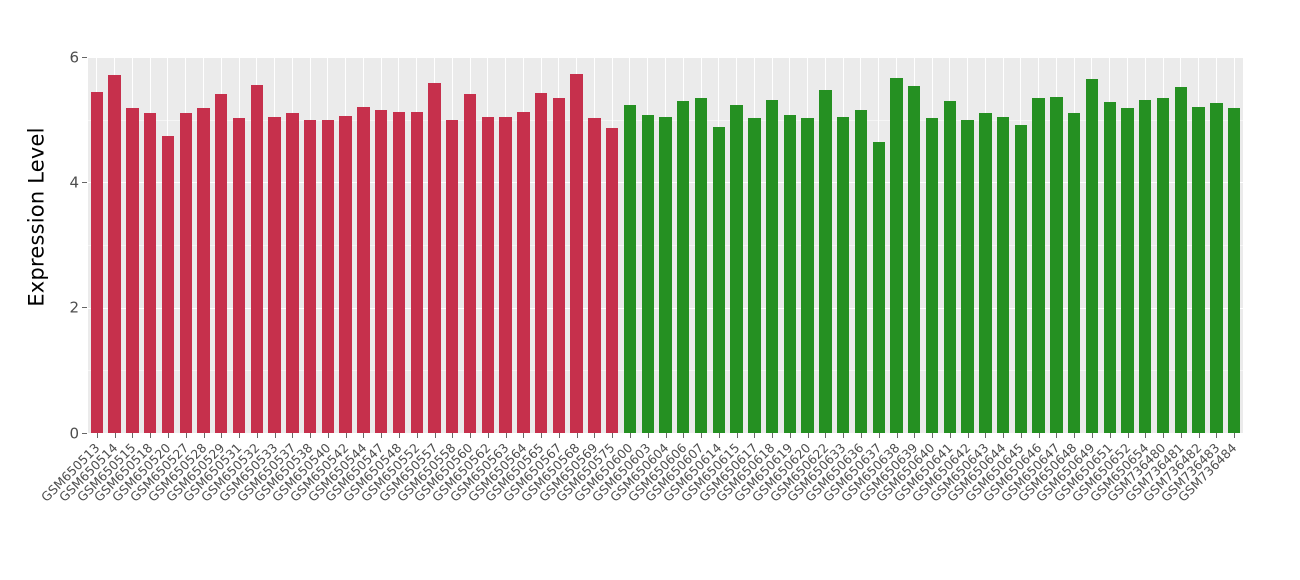 This screenshot has width=1300, height=580. I want to click on y-axis-ticks: 0 2 4 6, so click(44, 220).